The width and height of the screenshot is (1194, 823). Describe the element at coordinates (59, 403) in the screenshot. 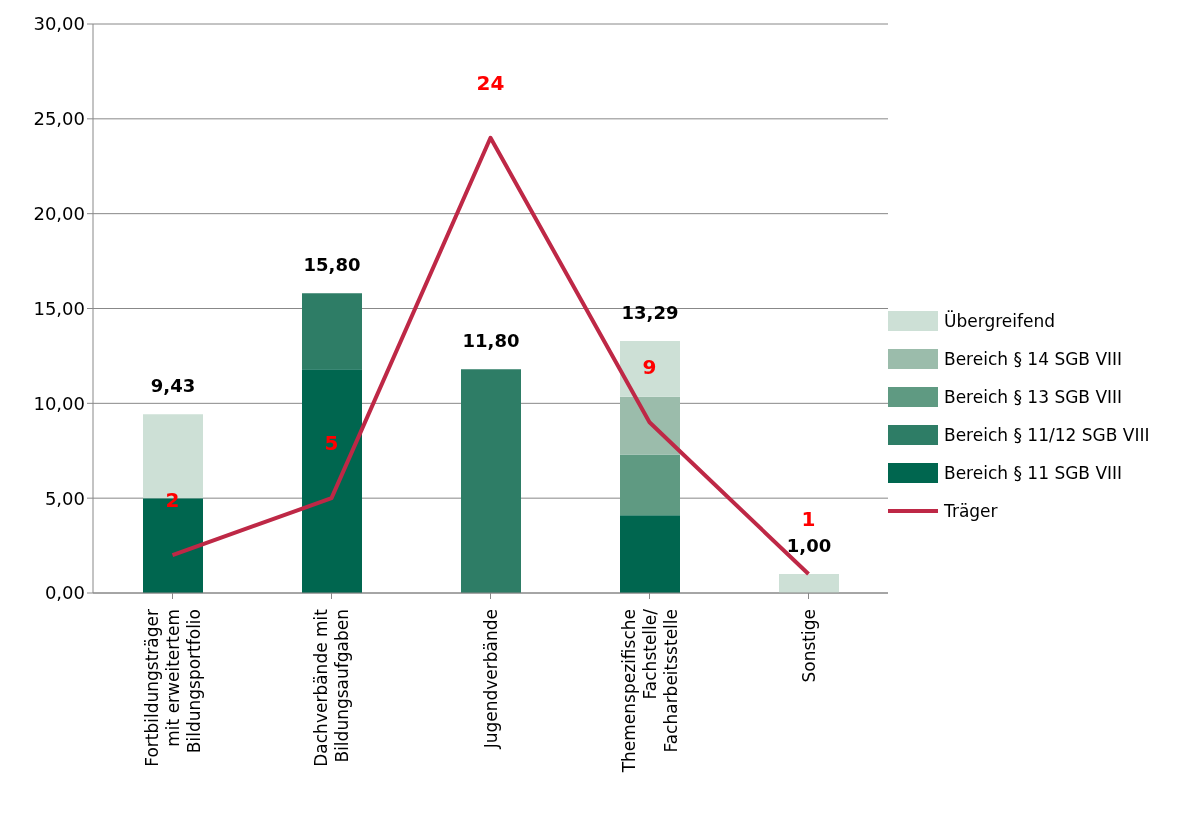

I see `y-tick-label: 10,00` at that location.